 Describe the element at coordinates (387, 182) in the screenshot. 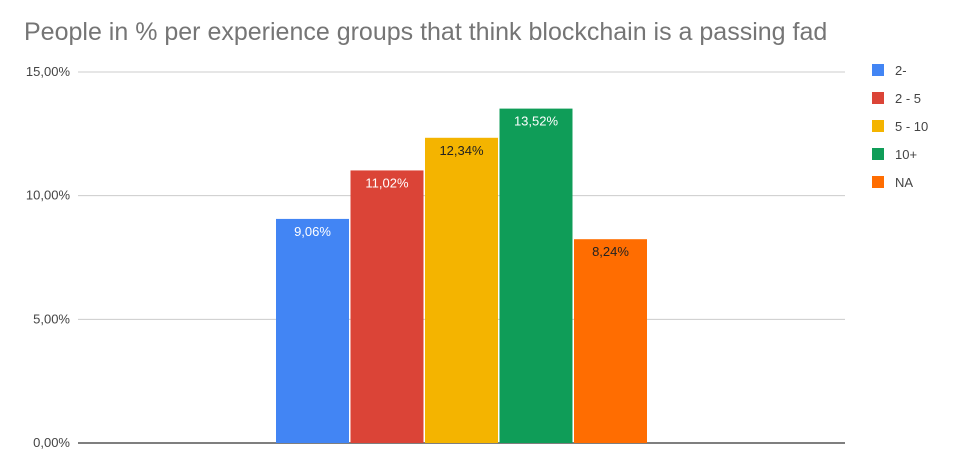

I see `data-label: 11,02%` at that location.